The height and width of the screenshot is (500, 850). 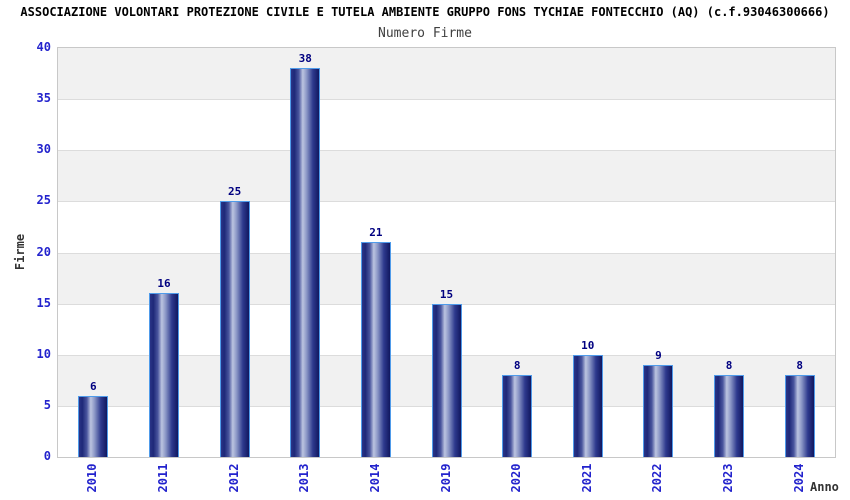 I want to click on bar-value-label: 21, so click(x=376, y=233).